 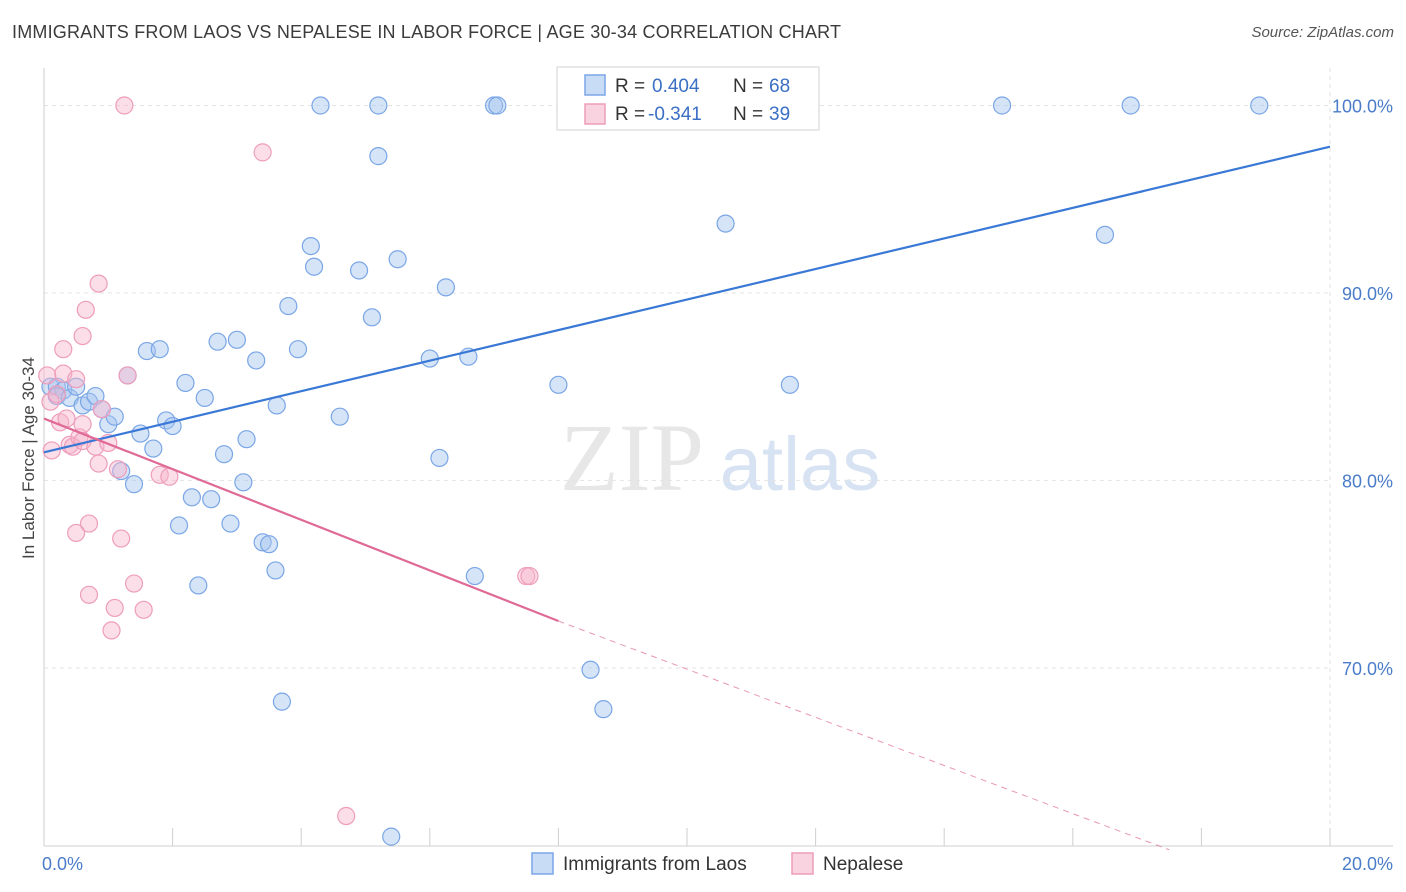 I want to click on legend-swatch-nepalese, so click(x=595, y=114).